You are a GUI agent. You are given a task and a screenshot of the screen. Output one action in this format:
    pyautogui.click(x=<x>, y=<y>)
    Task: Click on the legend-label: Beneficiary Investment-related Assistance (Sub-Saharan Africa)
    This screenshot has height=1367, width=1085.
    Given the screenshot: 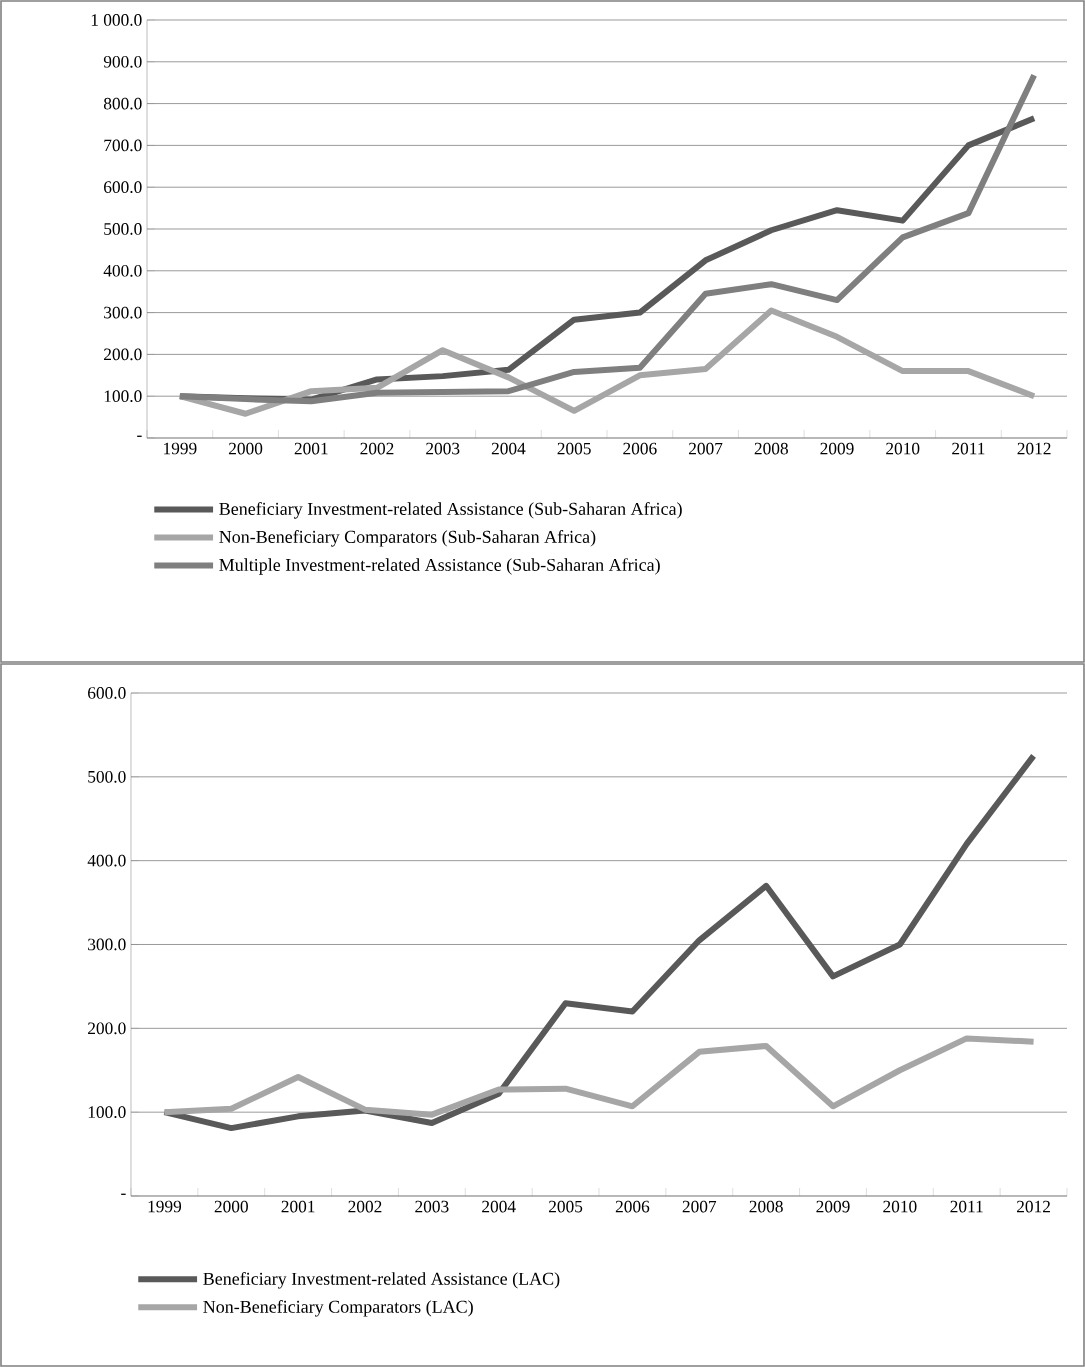 What is the action you would take?
    pyautogui.click(x=450, y=510)
    